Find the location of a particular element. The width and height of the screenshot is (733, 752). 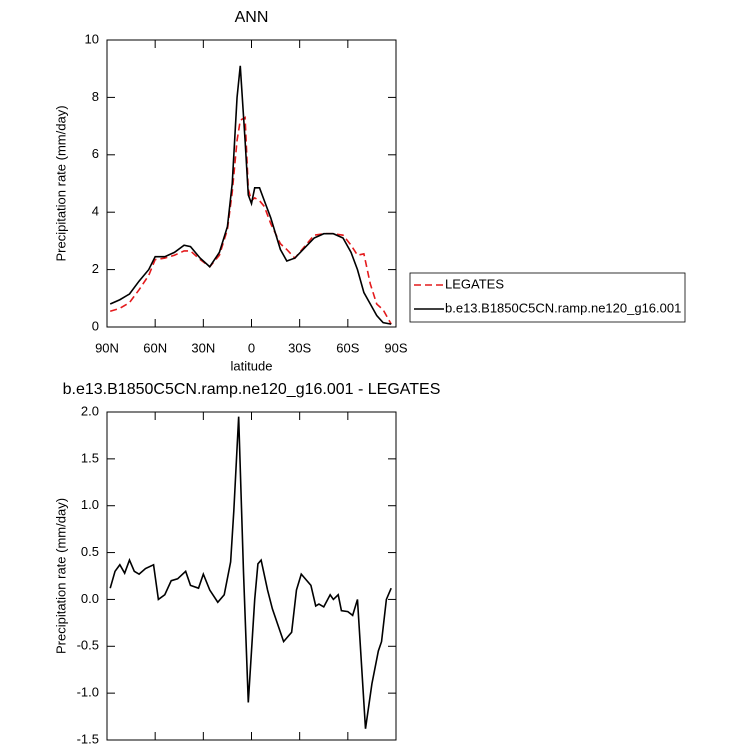

x-tick-label: 0 is located at coordinates (251, 347).